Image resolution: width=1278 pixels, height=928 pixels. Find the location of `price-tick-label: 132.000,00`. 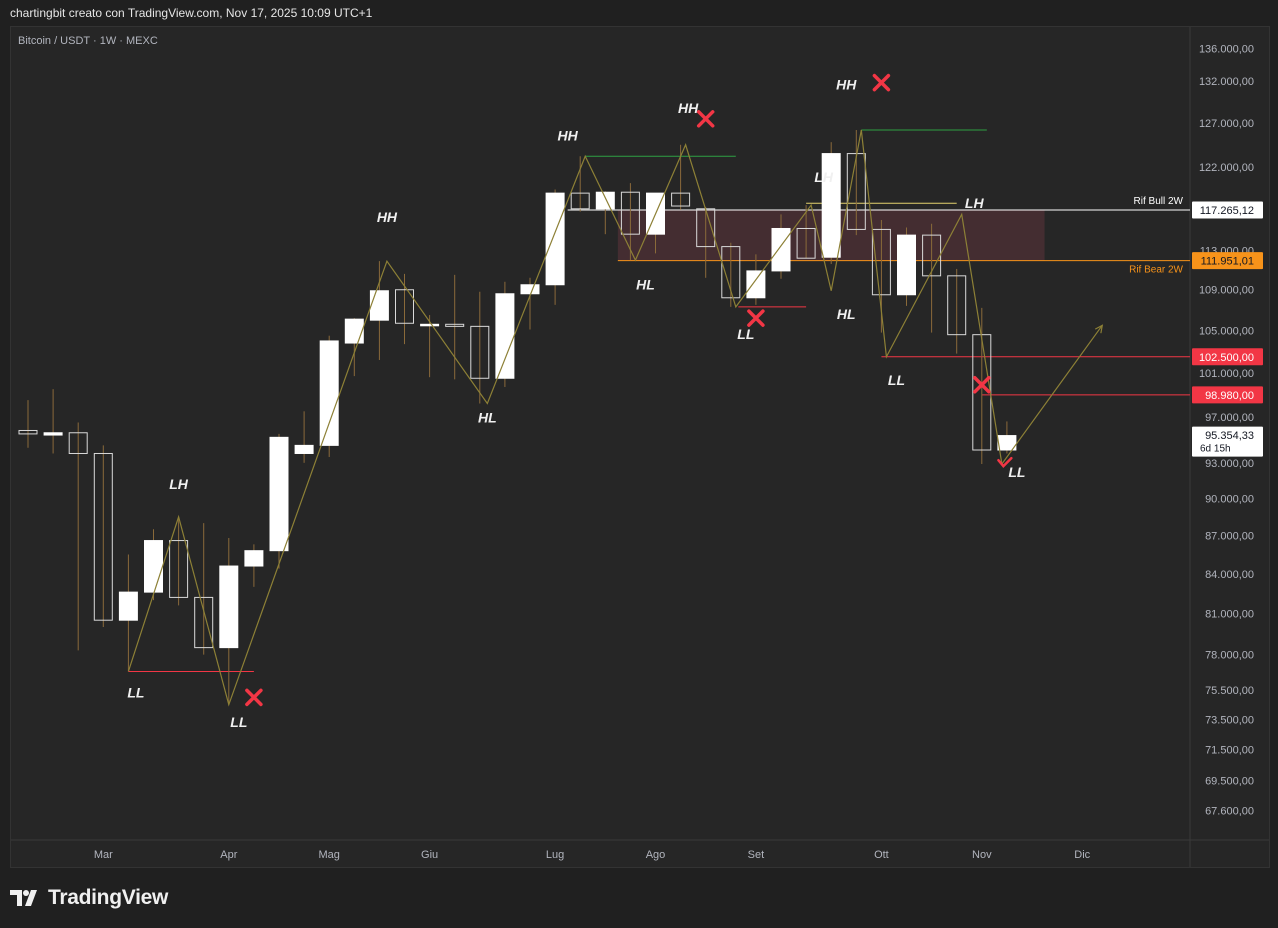

price-tick-label: 132.000,00 is located at coordinates (1226, 82).